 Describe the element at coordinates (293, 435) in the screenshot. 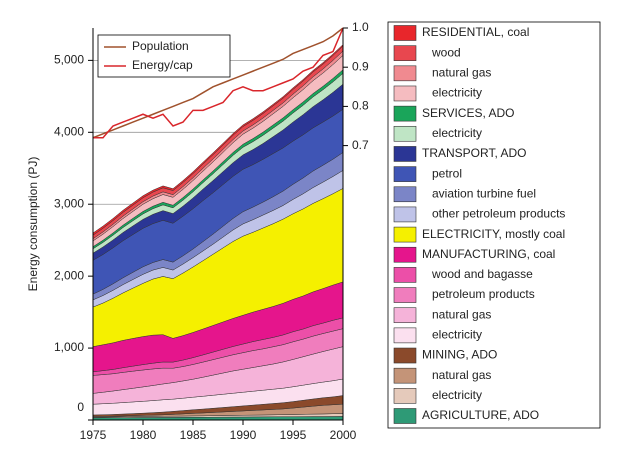

I see `x-tick-label: 1995` at that location.